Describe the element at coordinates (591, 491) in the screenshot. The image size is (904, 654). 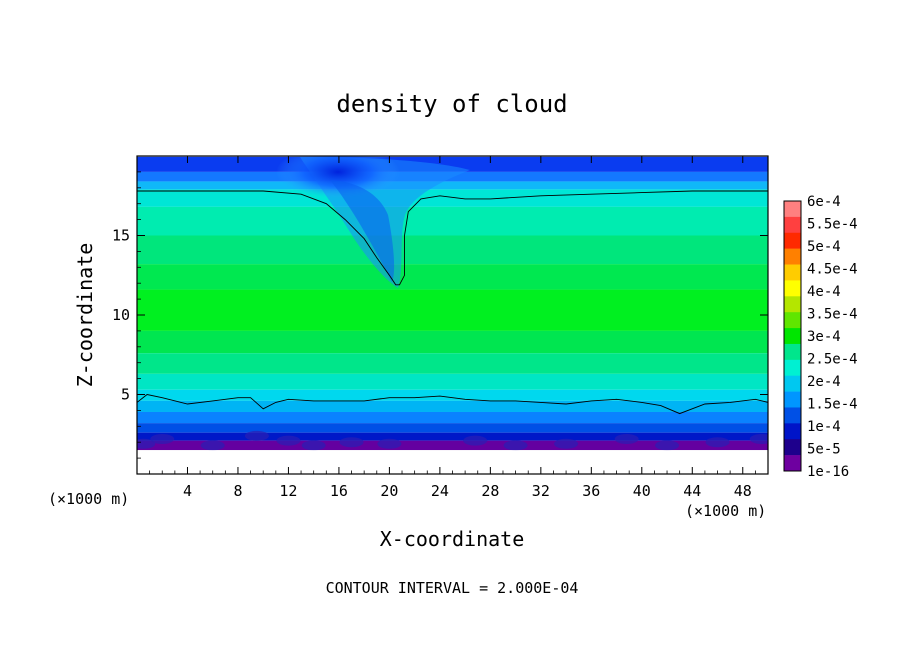
I see `x-tick-label: 36` at that location.